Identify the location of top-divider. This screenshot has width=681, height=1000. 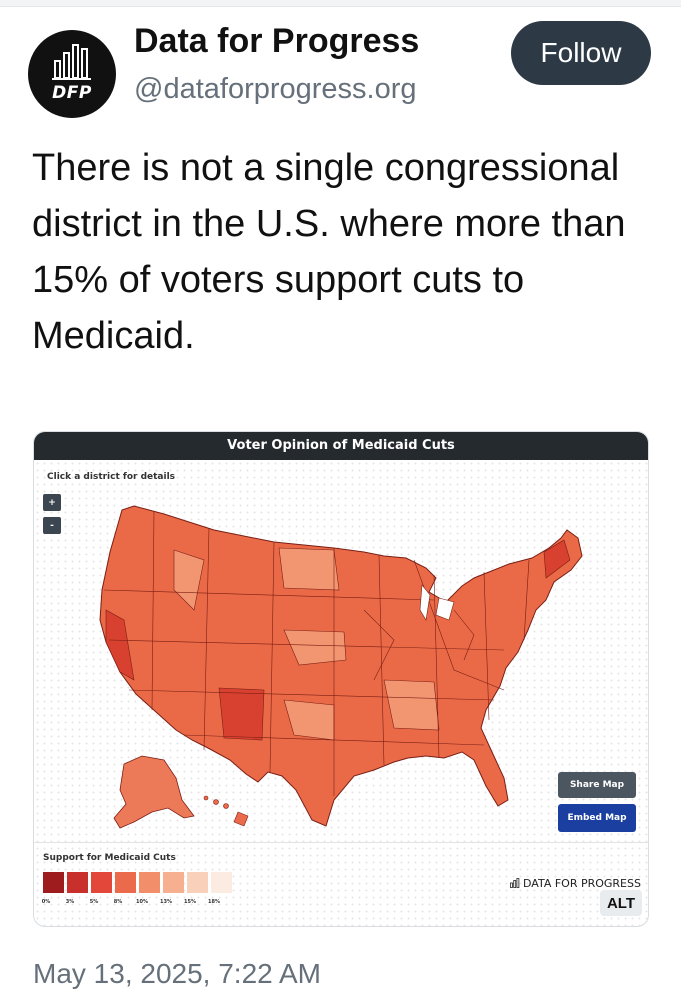
(340, 3).